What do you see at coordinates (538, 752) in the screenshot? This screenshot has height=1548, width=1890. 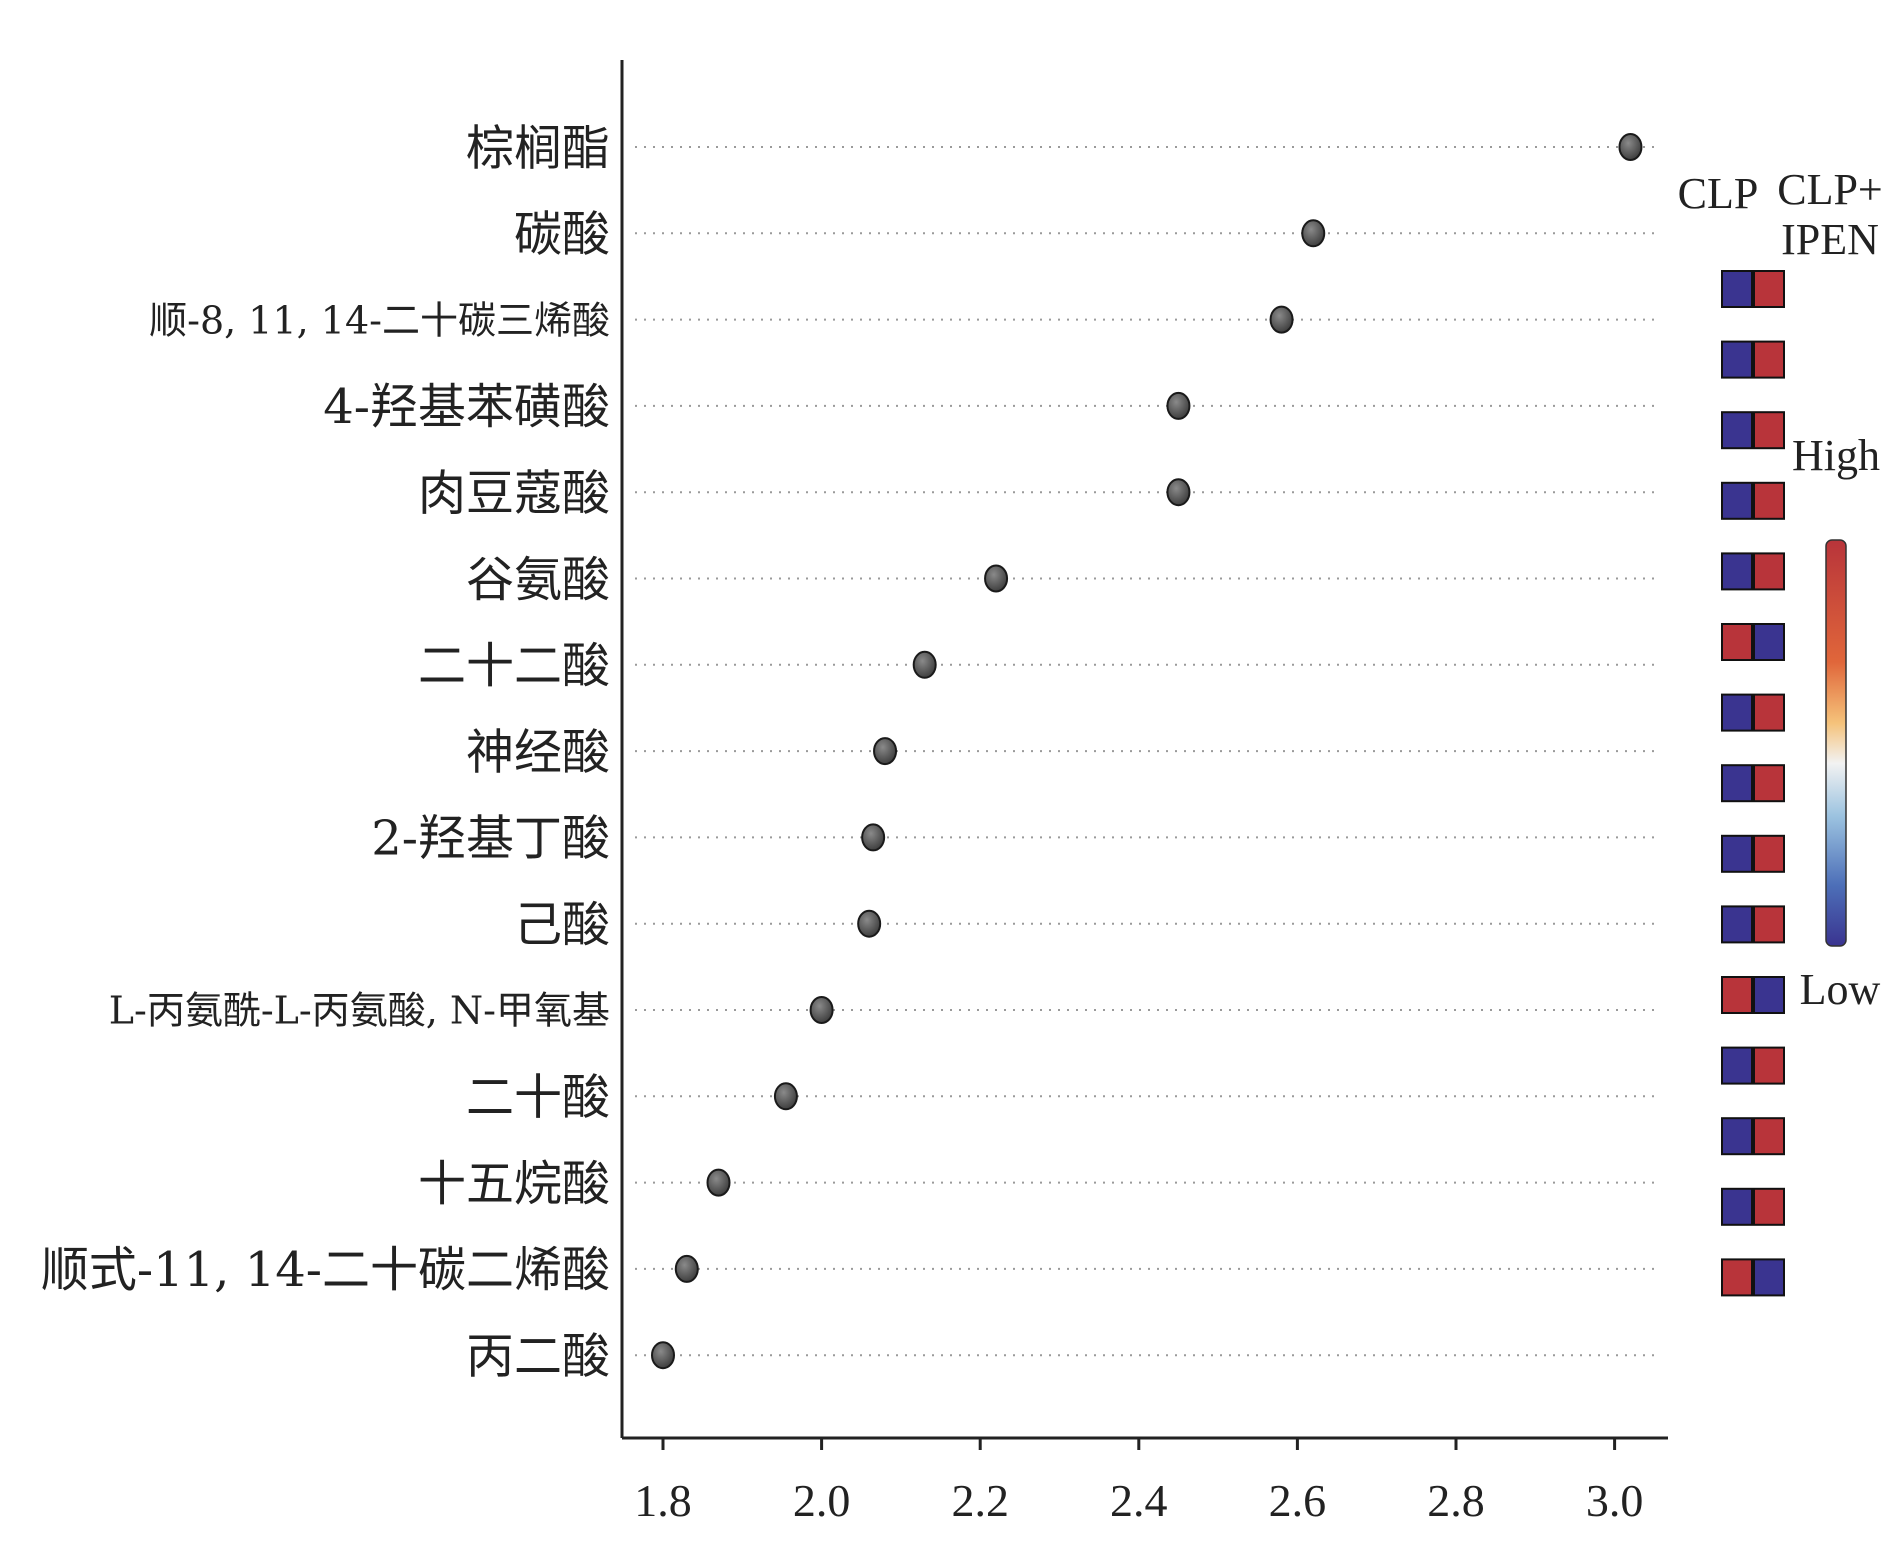 I see `category-label: 神经酸` at bounding box center [538, 752].